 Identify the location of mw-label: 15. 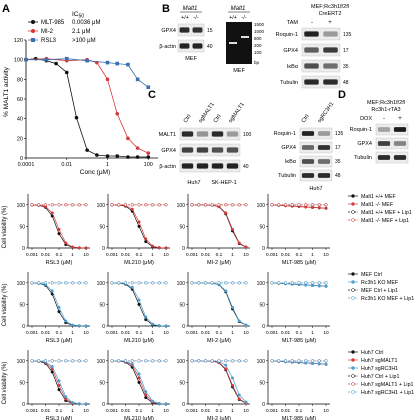
(210, 31).